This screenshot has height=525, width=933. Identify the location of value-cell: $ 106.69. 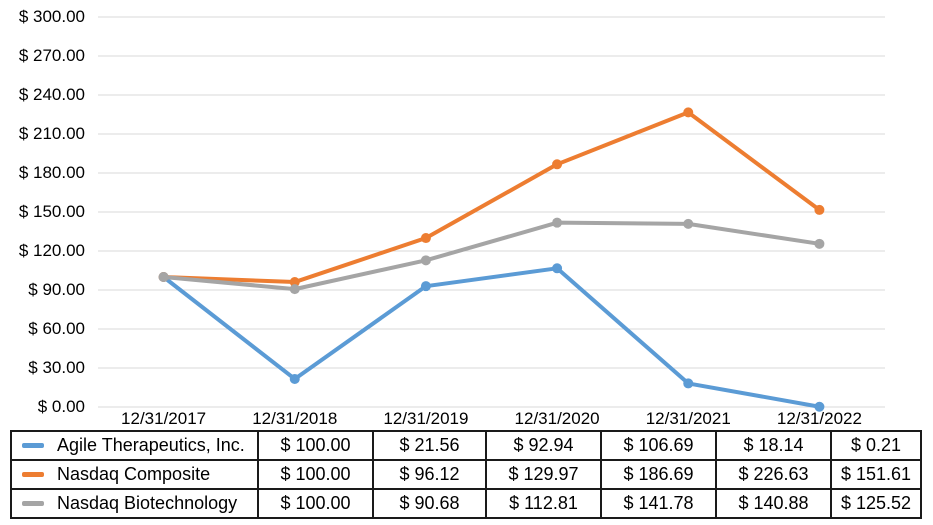
(658, 445).